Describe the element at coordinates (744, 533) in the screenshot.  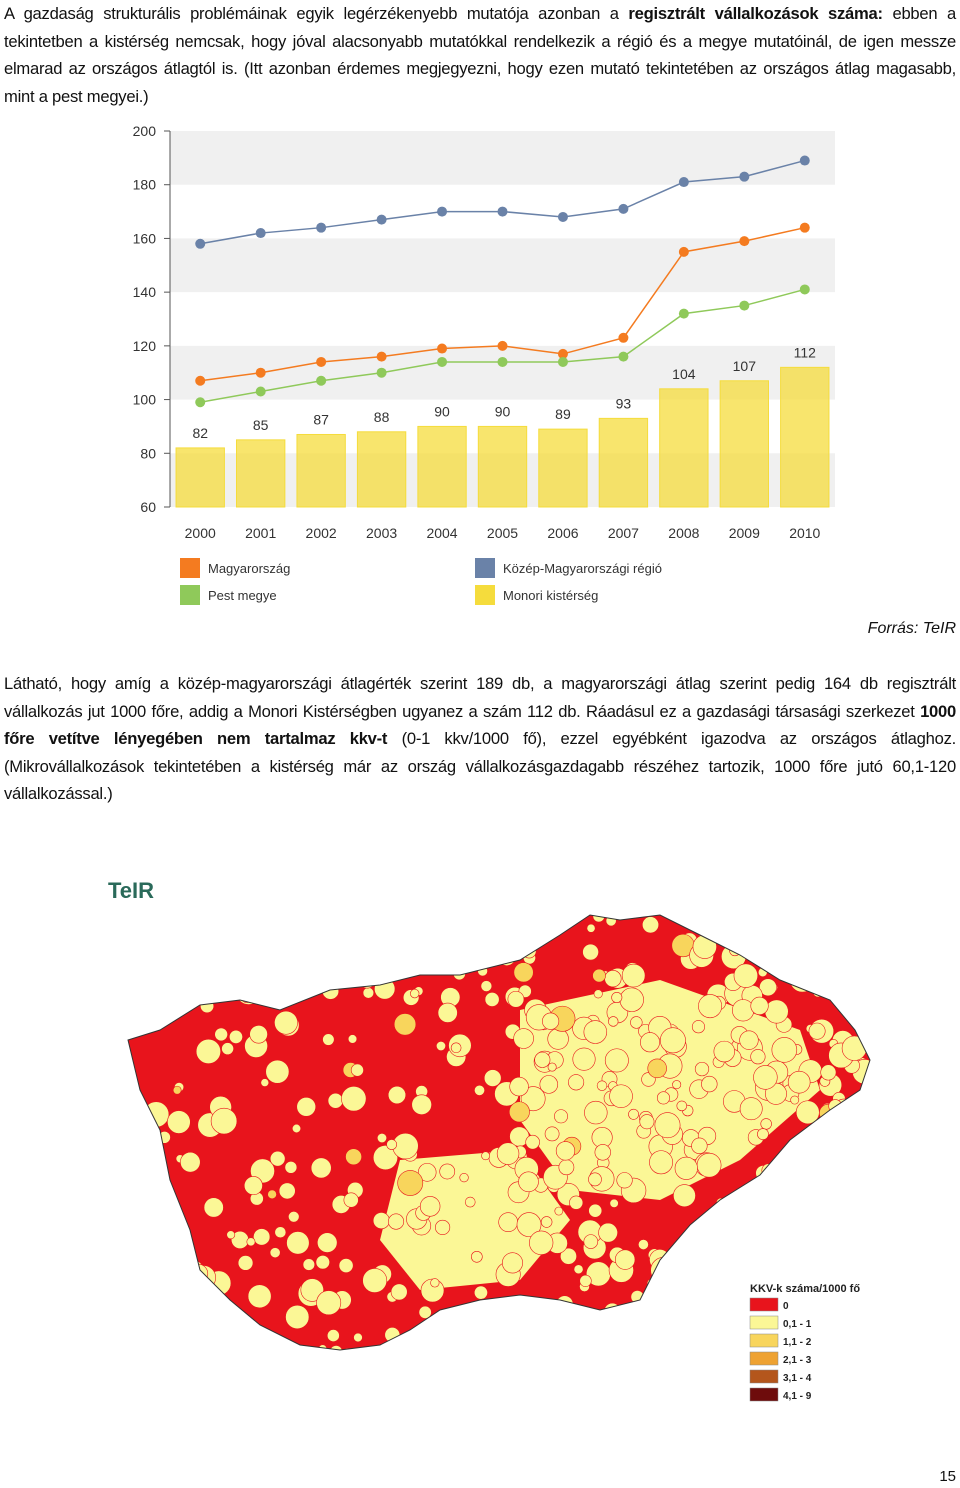
I see `x-tick-label: 2009` at that location.